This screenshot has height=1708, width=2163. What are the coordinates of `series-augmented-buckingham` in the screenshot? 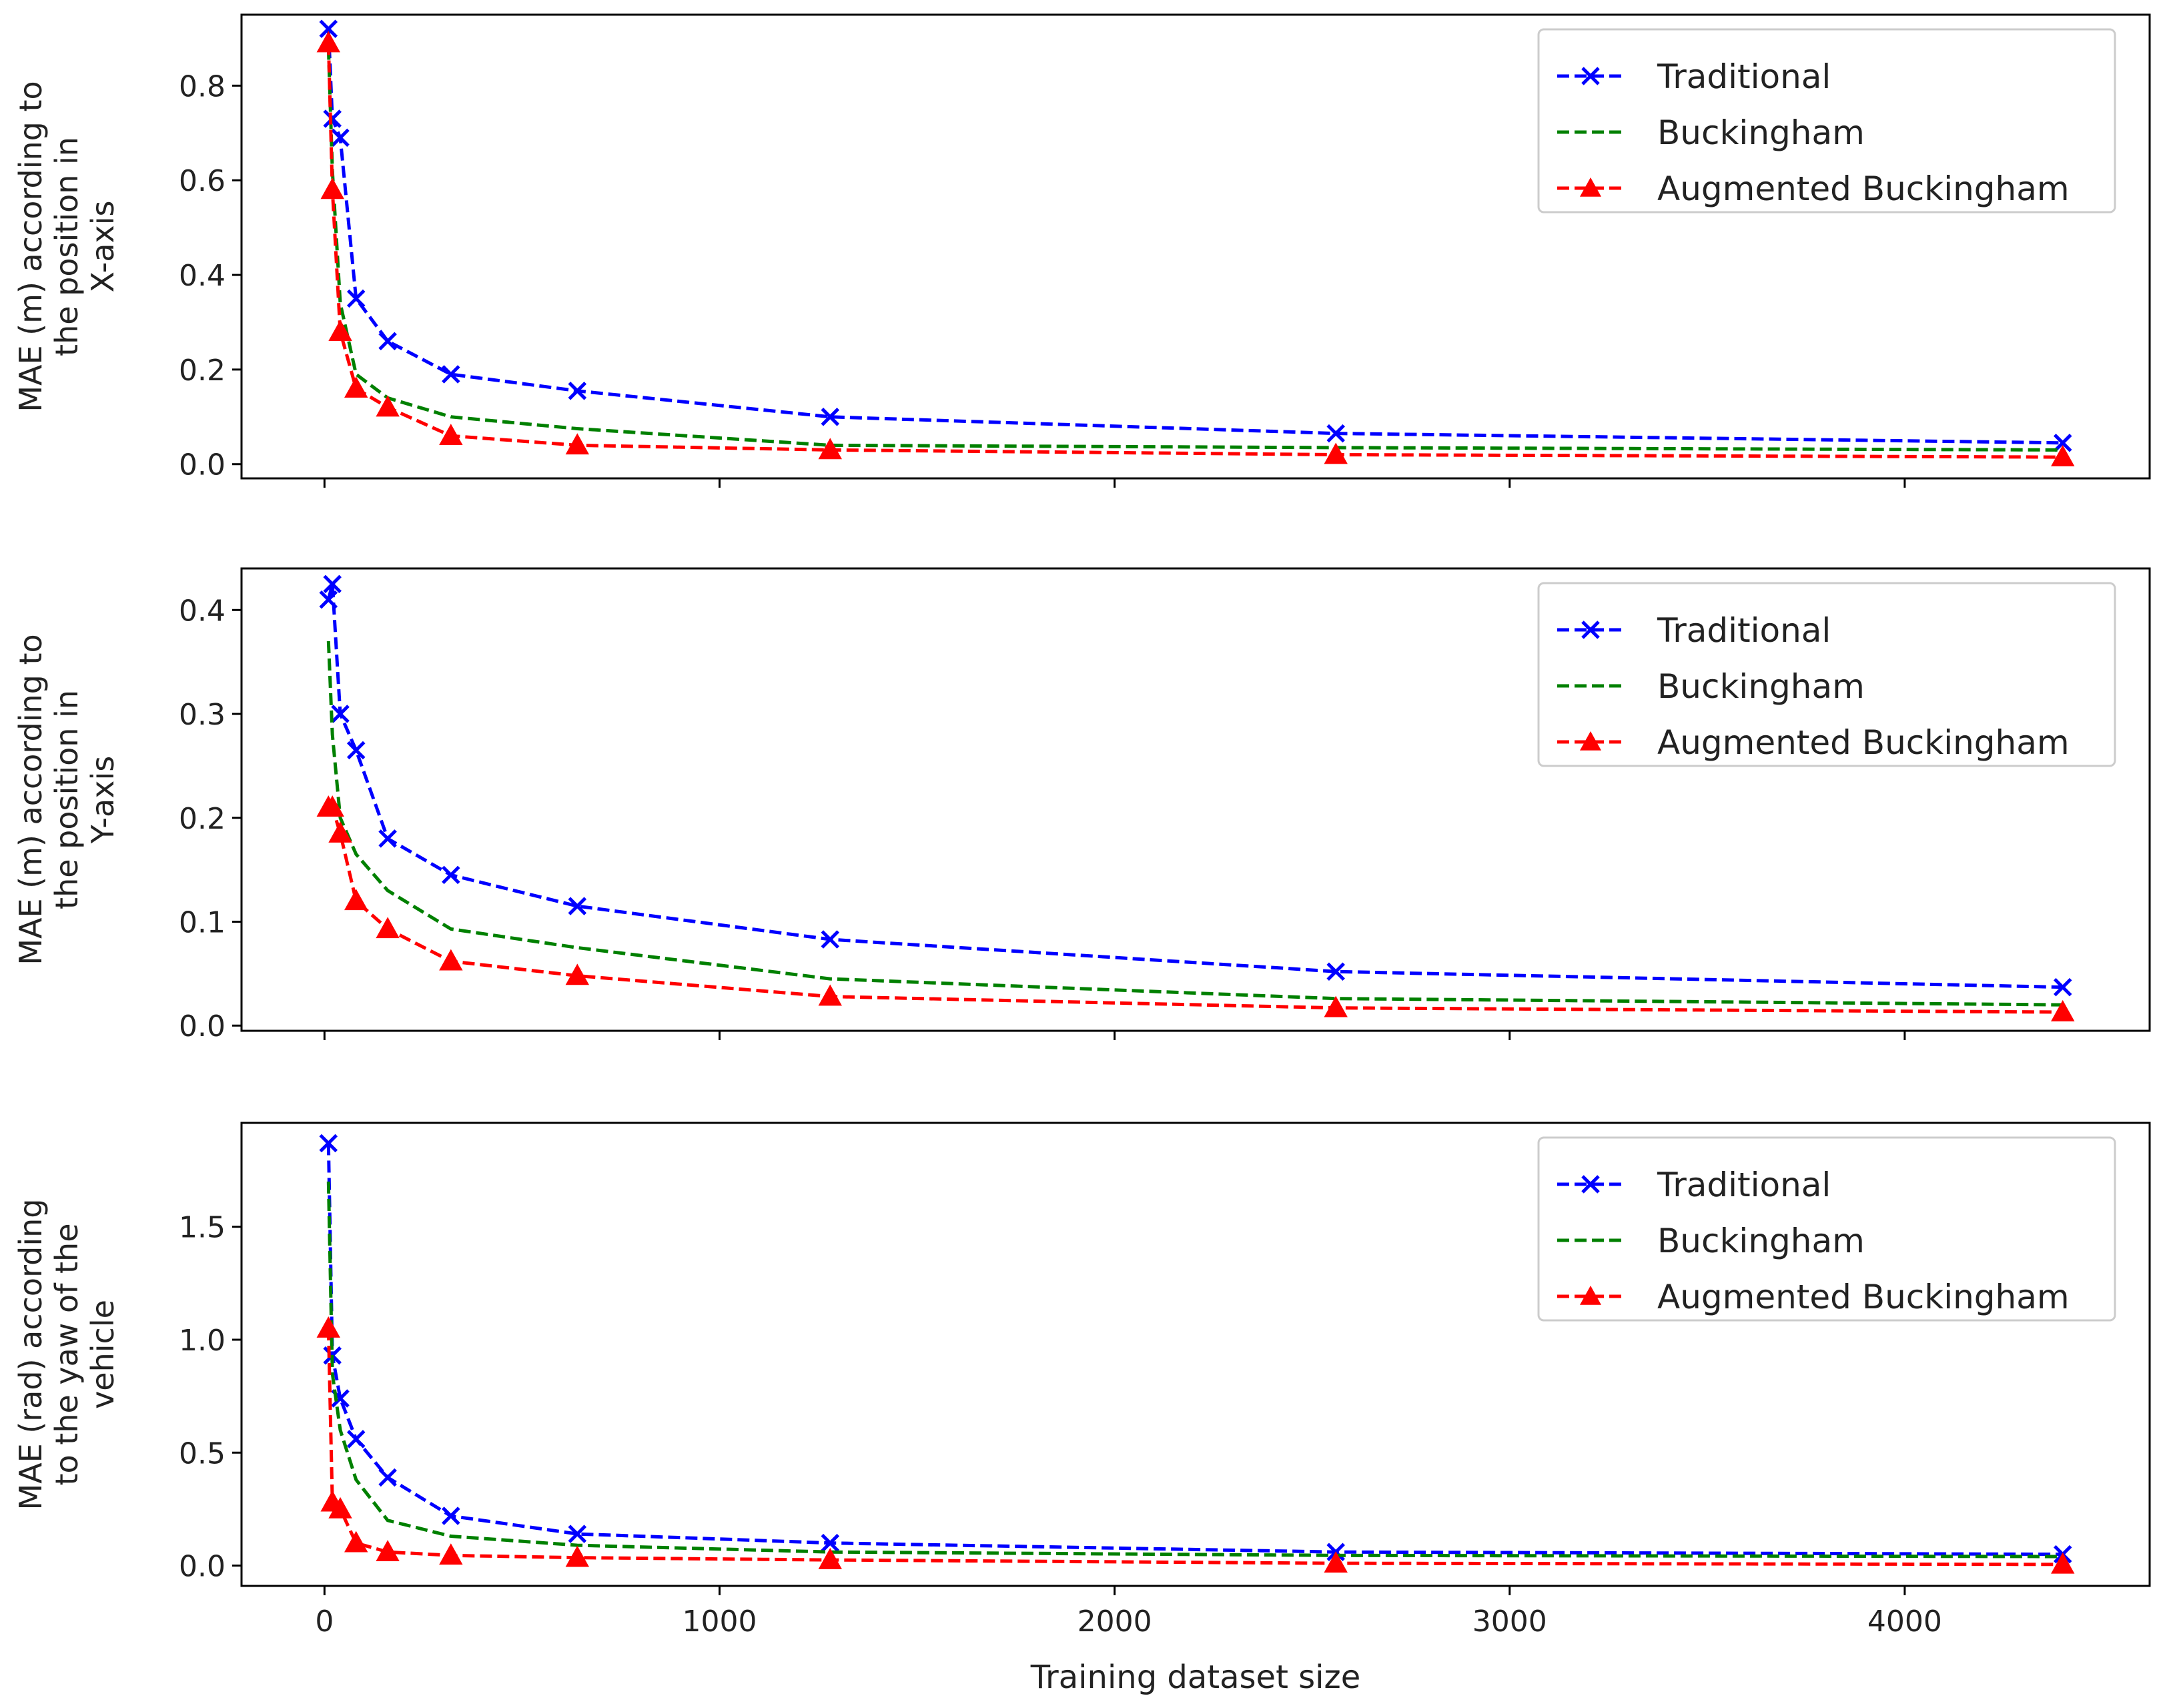 It's located at (1195, 1445).